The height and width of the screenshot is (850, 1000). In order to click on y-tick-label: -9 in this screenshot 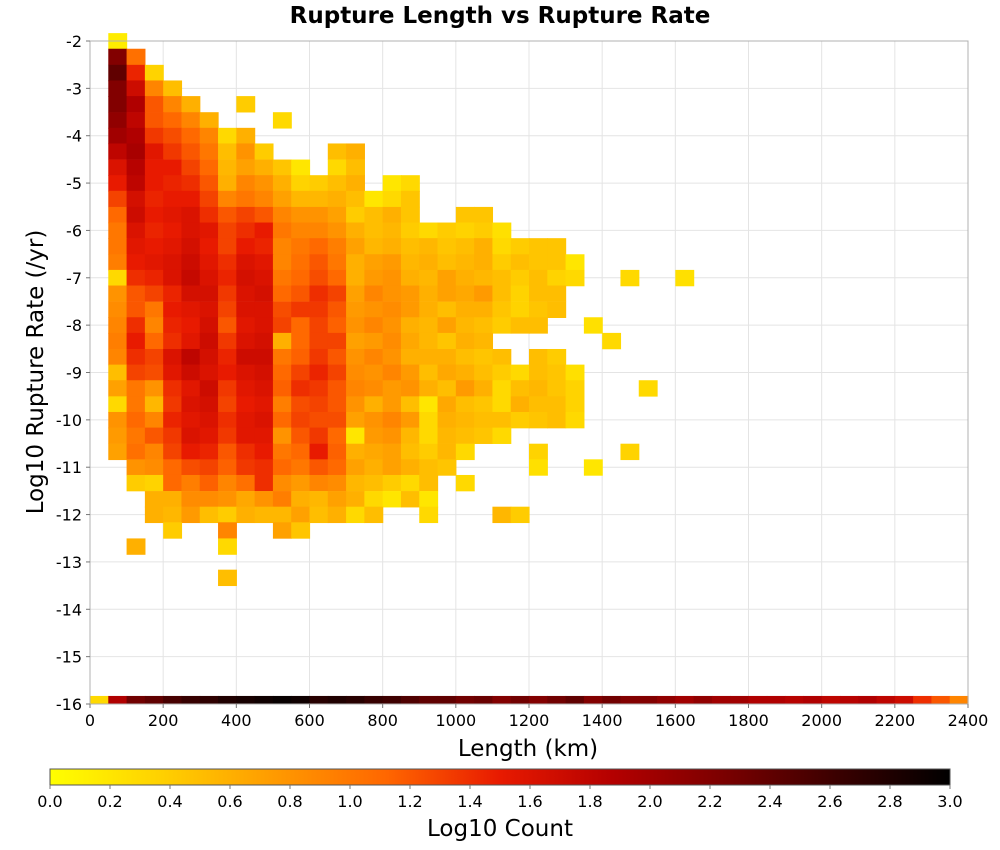, I will do `click(74, 373)`.